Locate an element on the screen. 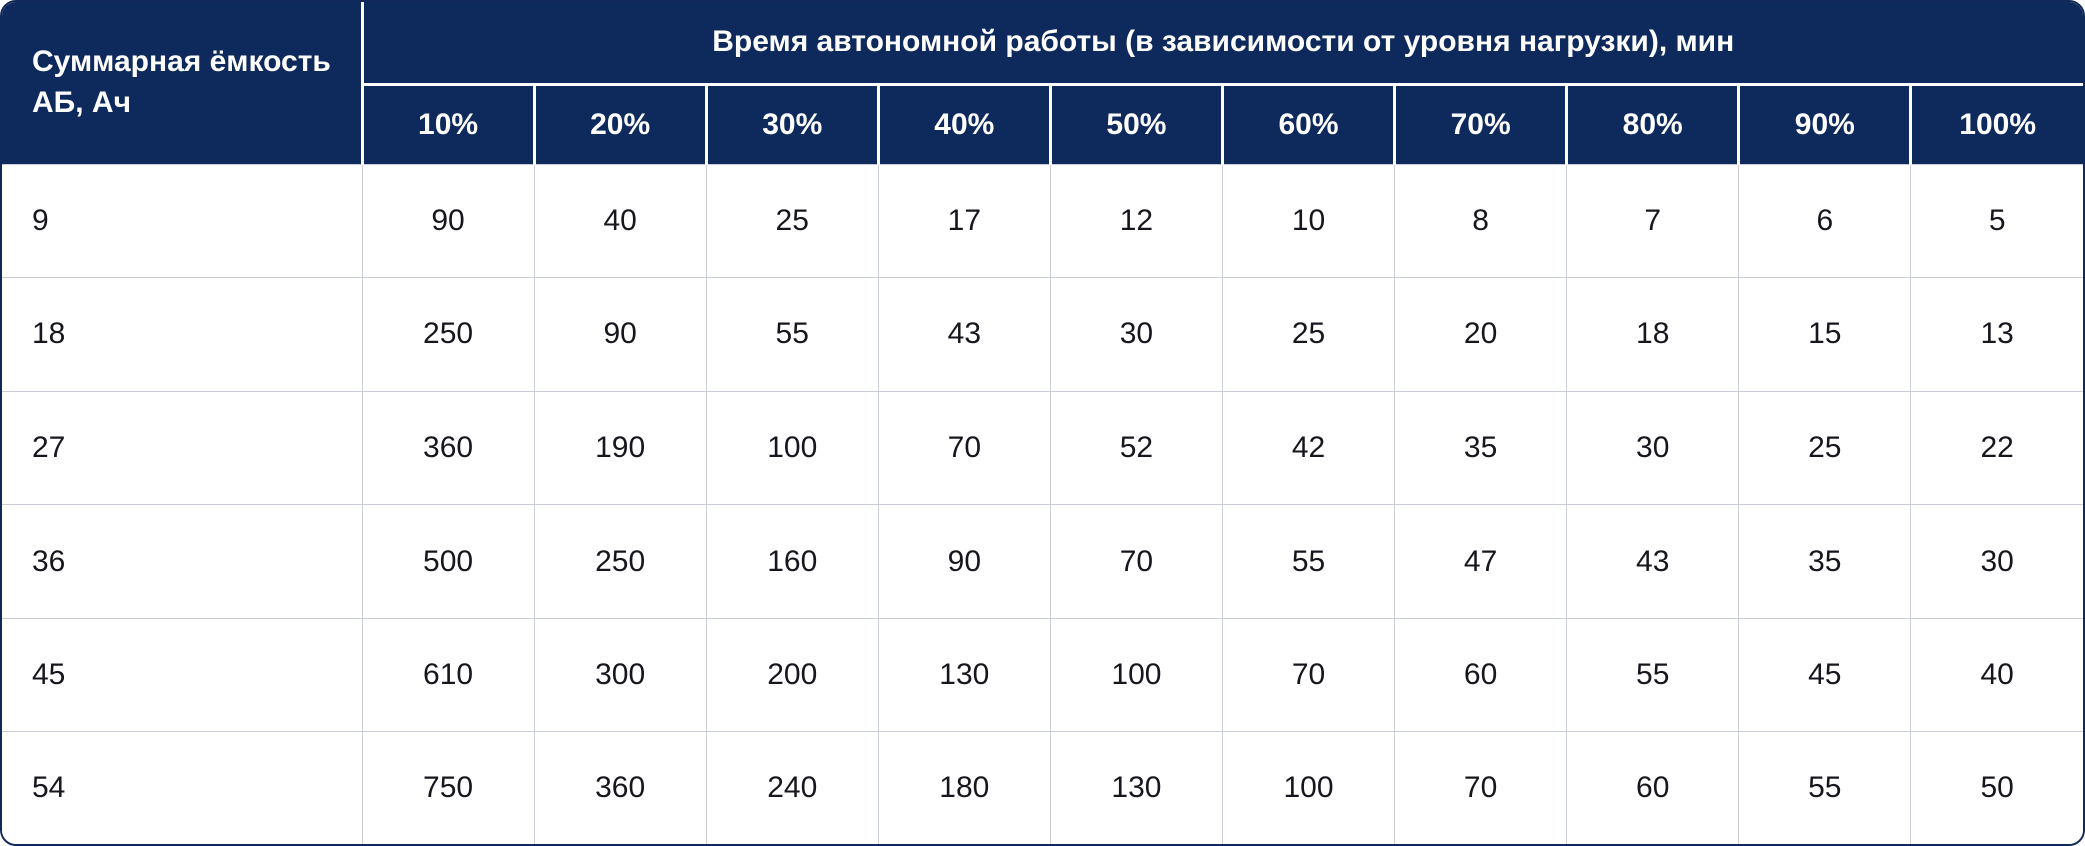  value-cell: 610 is located at coordinates (448, 674).